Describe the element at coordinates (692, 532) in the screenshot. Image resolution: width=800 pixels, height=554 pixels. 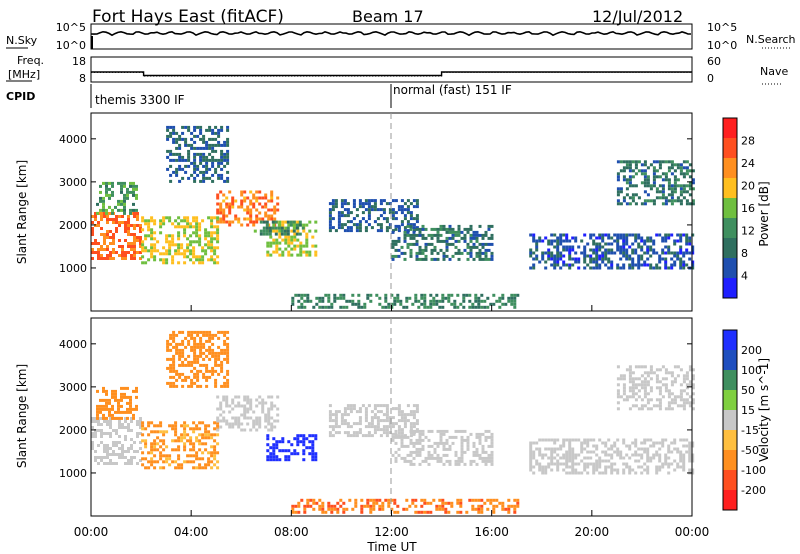
I see `xtick-label: 00:00` at that location.